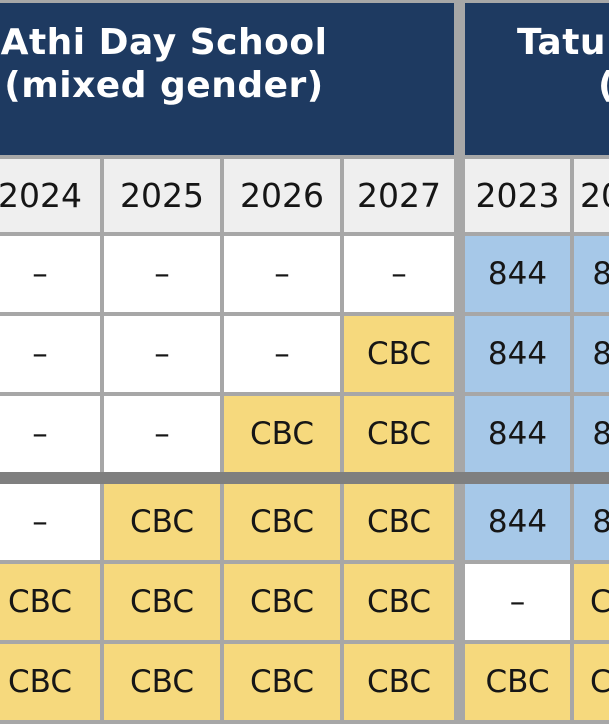 This screenshot has height=724, width=609. I want to click on athi-year-header-row: 2024 2025 2026 2027, so click(227, 195).